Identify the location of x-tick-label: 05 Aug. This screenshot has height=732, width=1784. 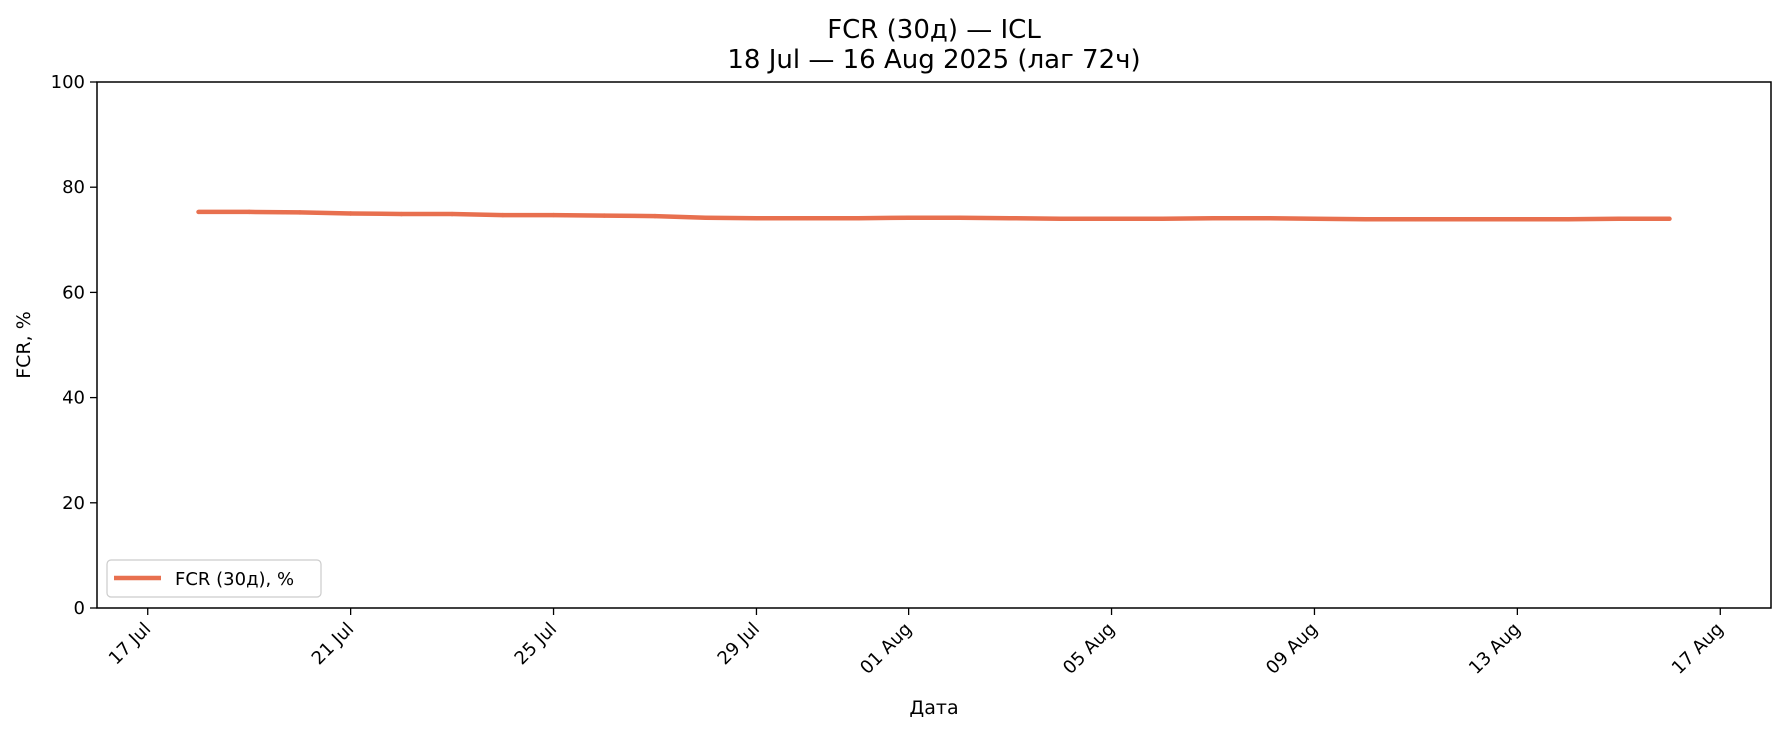
(1089, 649).